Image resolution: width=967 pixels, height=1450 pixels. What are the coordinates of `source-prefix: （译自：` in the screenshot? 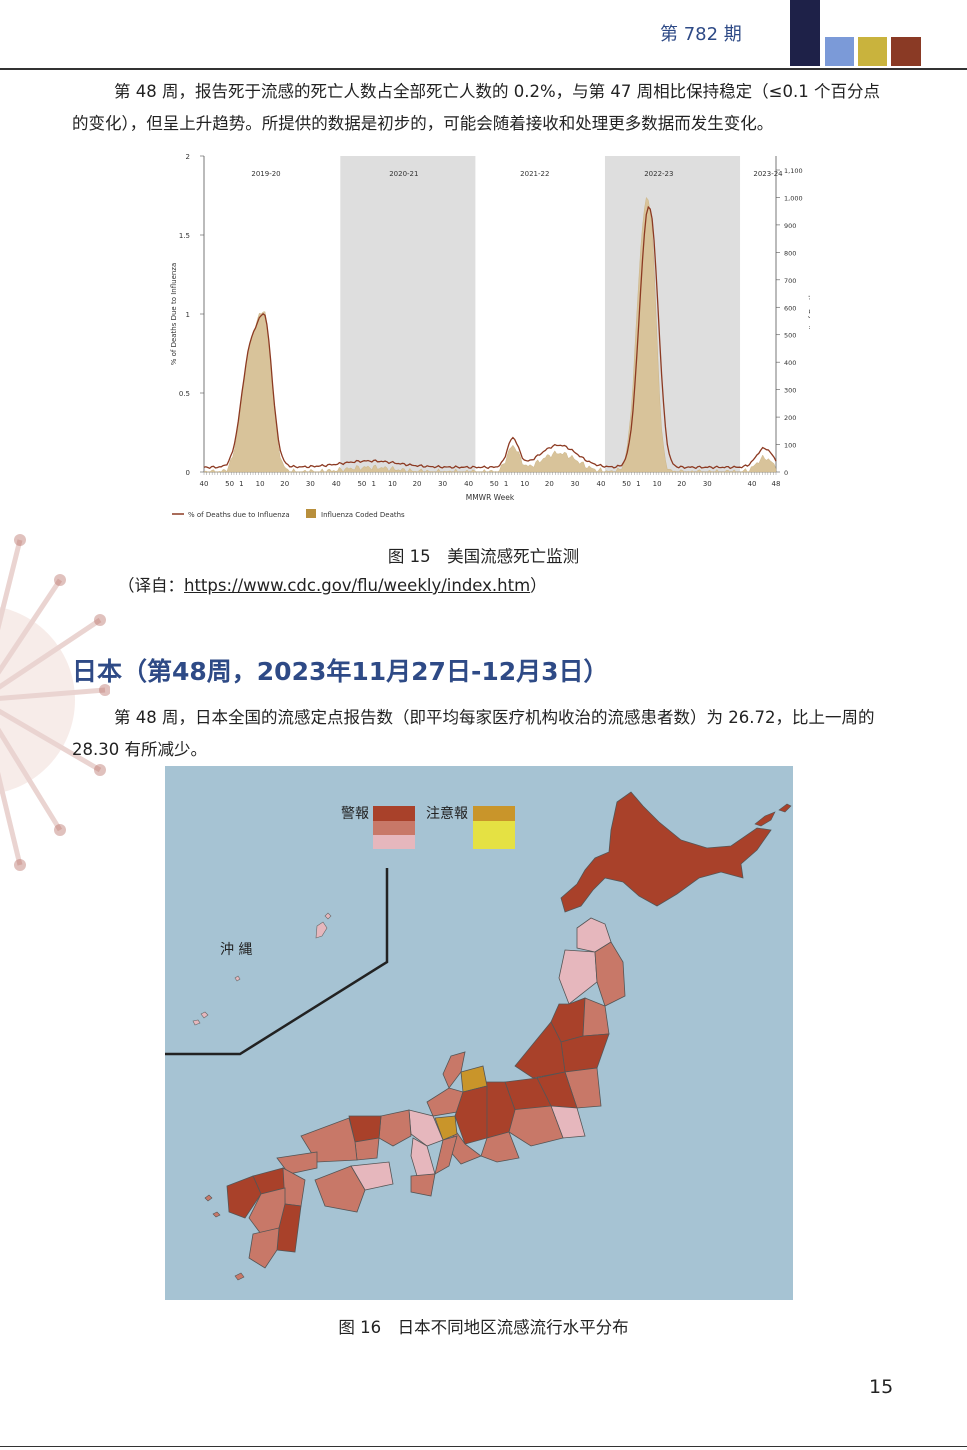 It's located at (151, 585).